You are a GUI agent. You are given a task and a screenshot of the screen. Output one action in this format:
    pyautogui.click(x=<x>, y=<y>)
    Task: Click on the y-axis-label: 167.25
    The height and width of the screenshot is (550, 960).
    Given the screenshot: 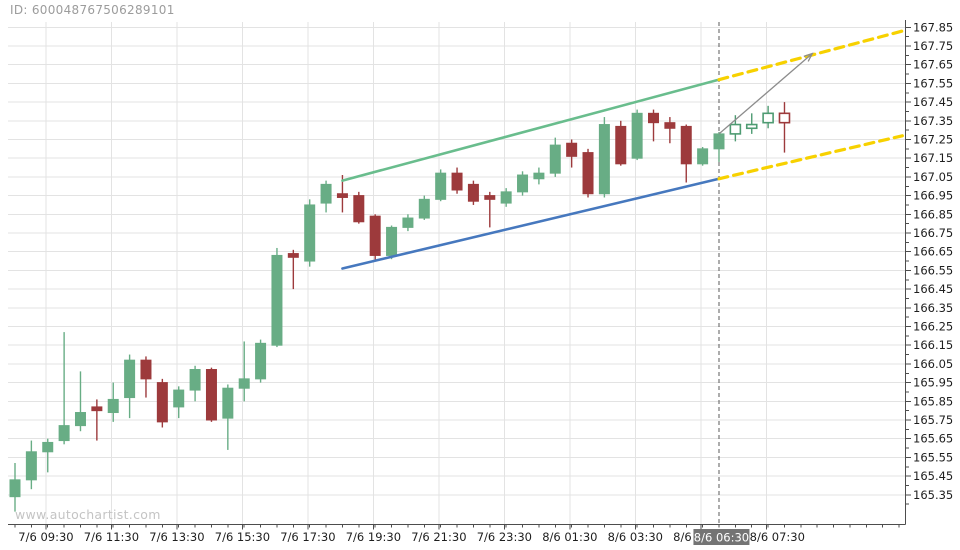 What is the action you would take?
    pyautogui.click(x=933, y=140)
    